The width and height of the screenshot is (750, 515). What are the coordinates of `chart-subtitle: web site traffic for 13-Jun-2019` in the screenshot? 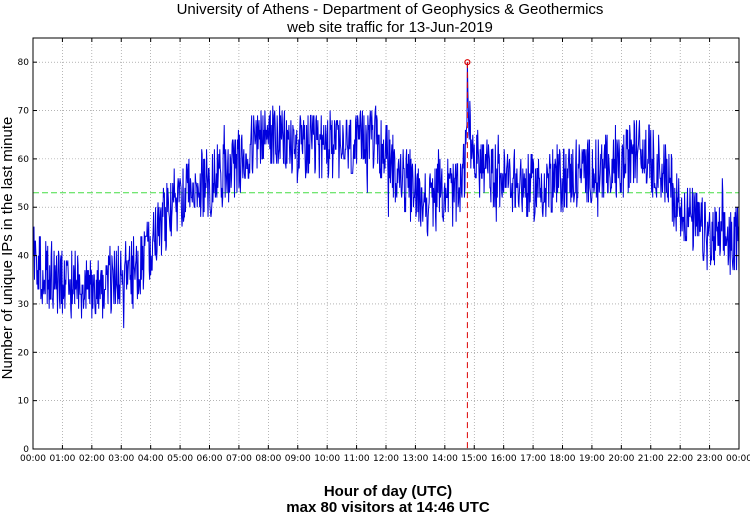 It's located at (389, 27).